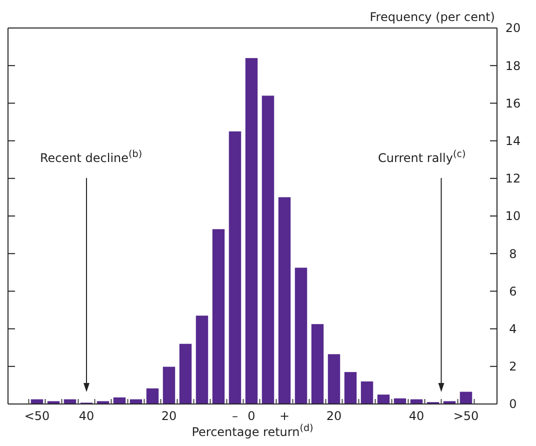 Image resolution: width=536 pixels, height=446 pixels. I want to click on y-tick-label: 8, so click(513, 253).